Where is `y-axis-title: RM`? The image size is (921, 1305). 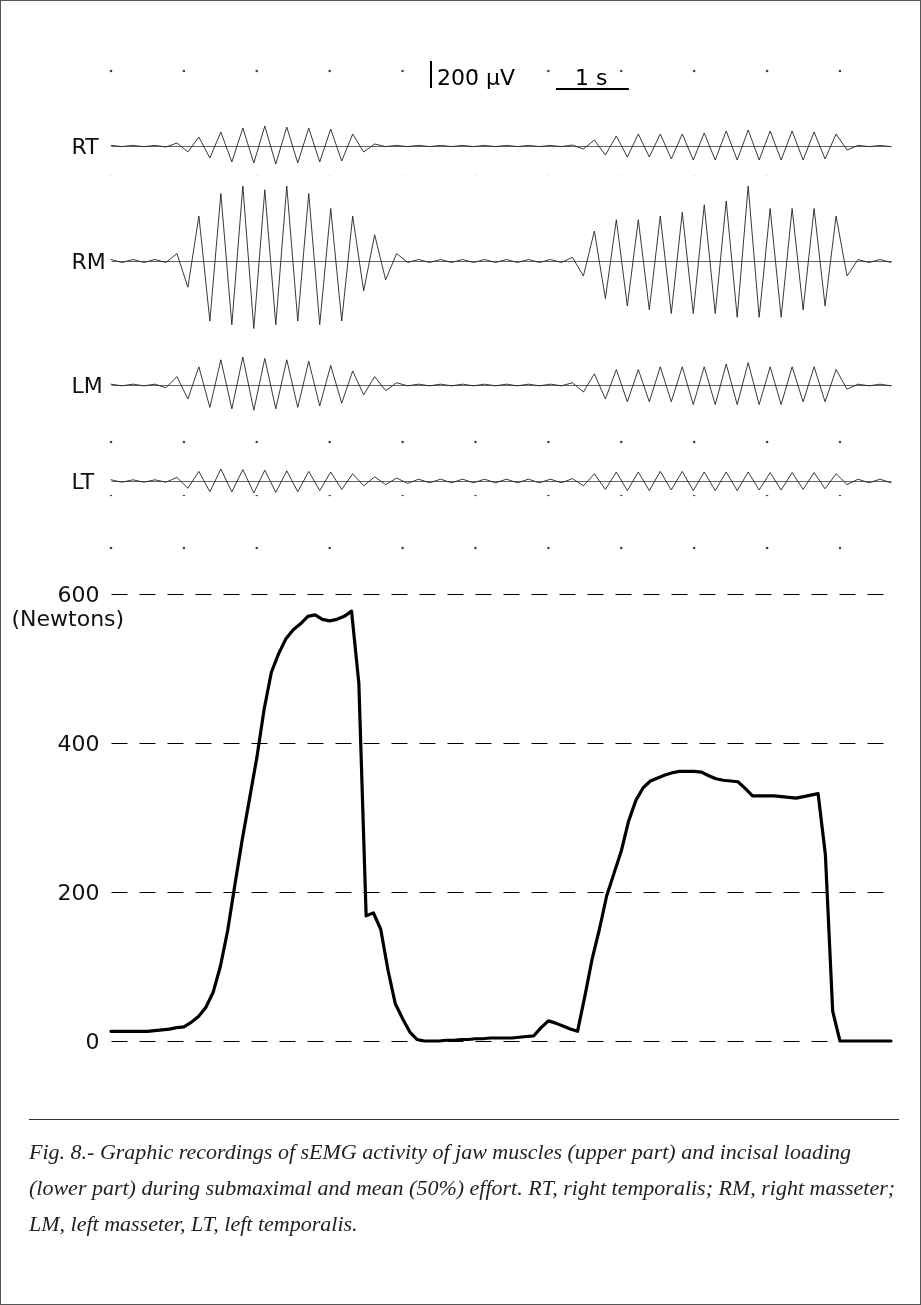
y-axis-title: RM is located at coordinates (88, 261).